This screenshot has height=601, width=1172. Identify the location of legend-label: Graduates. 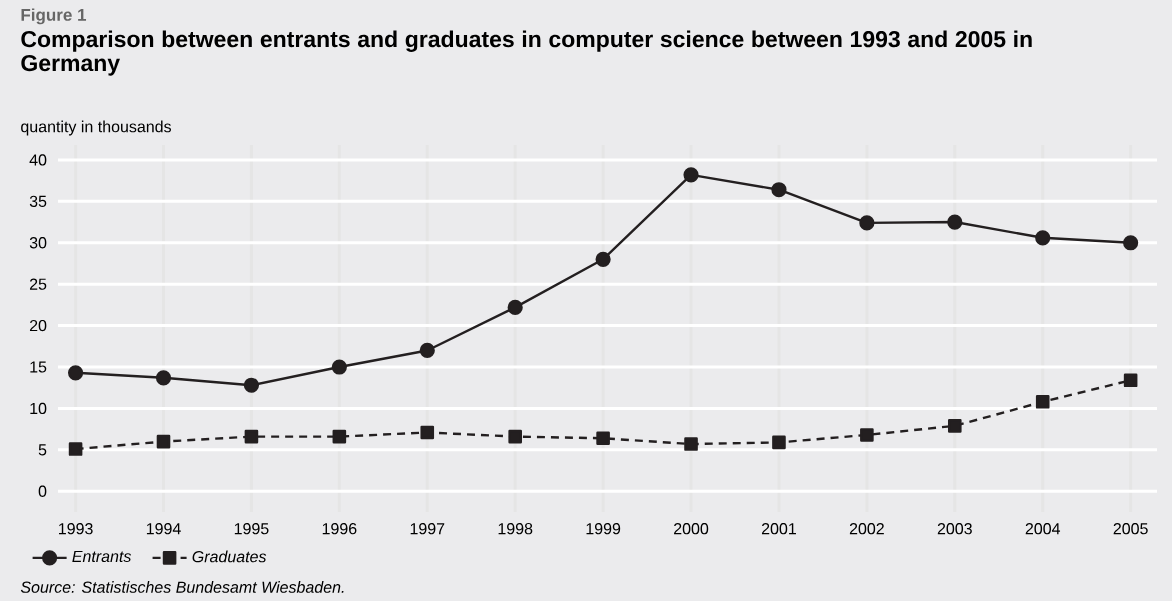
(229, 556).